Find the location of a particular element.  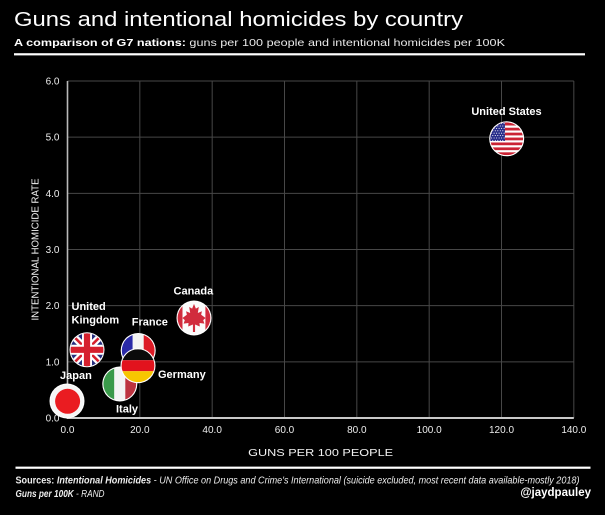

svg-text: 3.0 is located at coordinates (53, 250).